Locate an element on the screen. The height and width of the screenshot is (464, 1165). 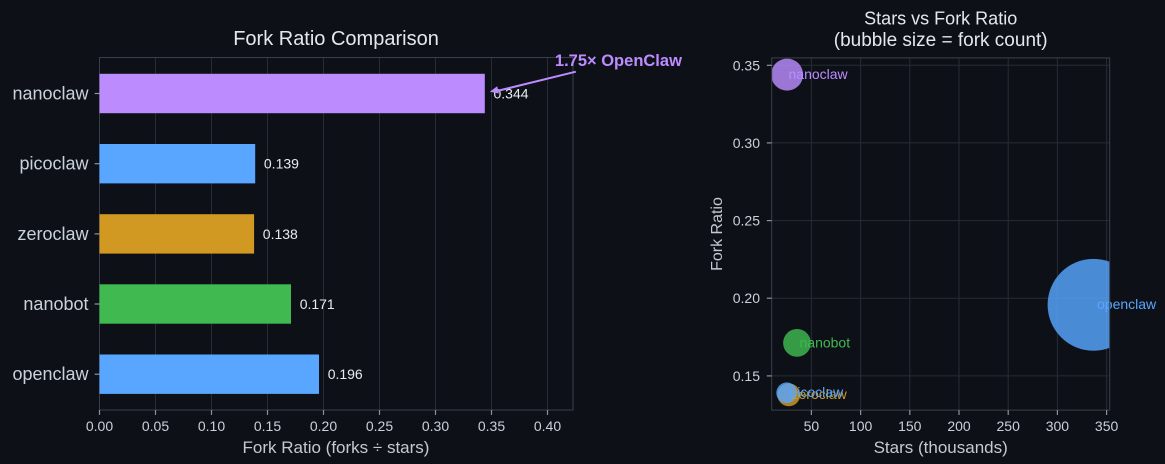
svg-text: 50 is located at coordinates (812, 426).